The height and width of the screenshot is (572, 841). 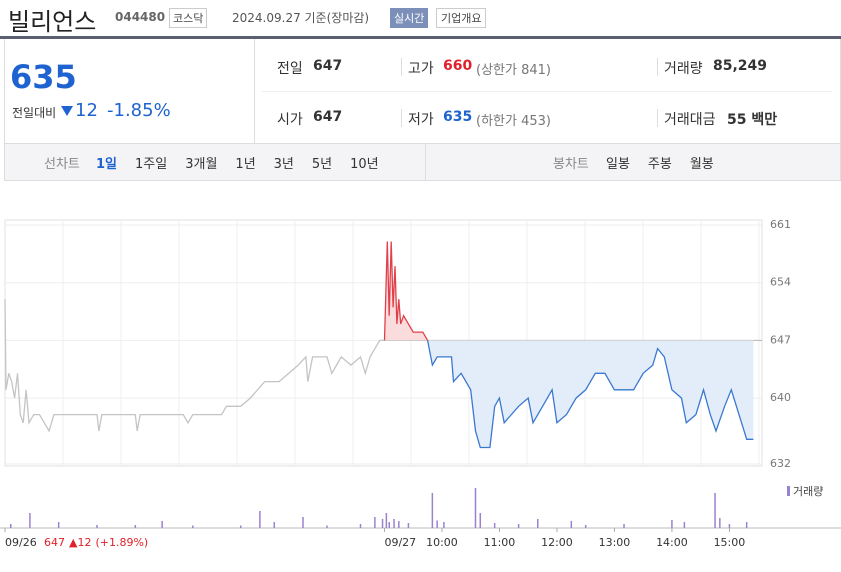 What do you see at coordinates (121, 542) in the screenshot?
I see `annotation-part: (+1.89%)` at bounding box center [121, 542].